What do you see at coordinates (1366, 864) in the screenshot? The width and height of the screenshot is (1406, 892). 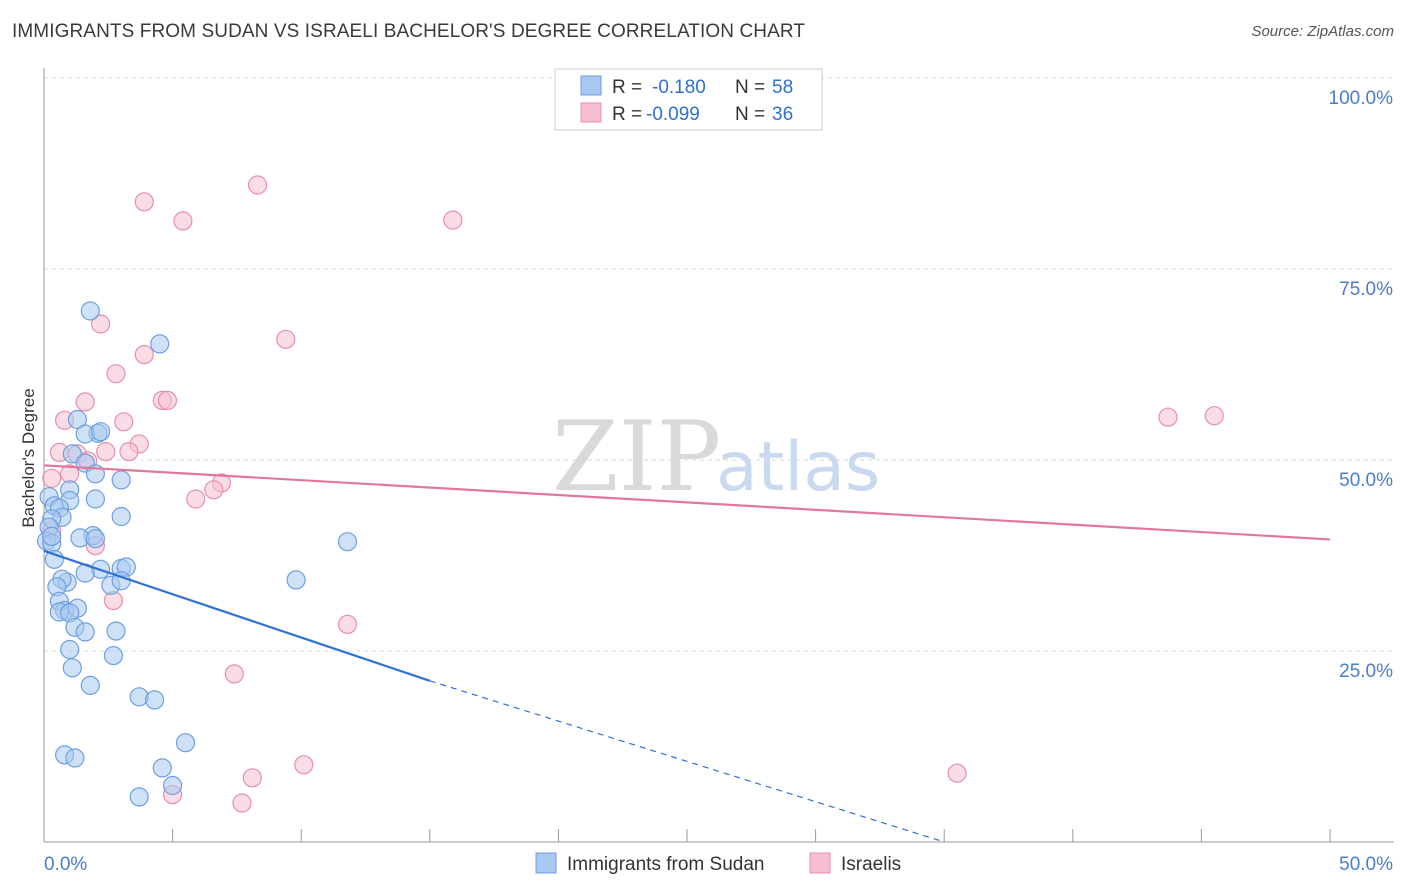 I see `x-tick-label-right: 50.0%` at bounding box center [1366, 864].